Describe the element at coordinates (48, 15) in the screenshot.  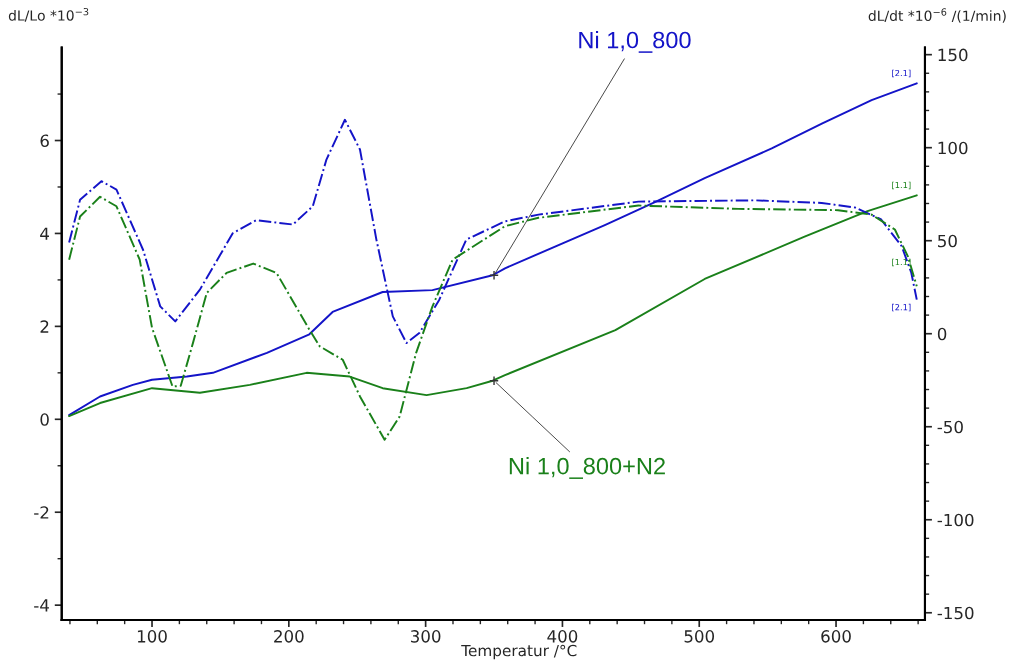
I see `y-axis-title: dL/Lo *10$^{−3}$` at that location.